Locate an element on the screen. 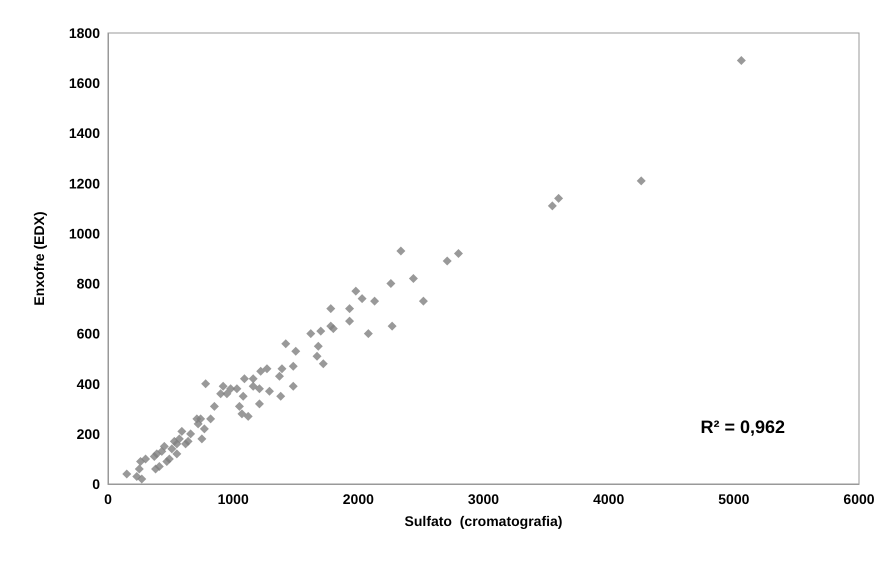 This screenshot has height=563, width=893. x-tick-label: 6000 is located at coordinates (859, 499).